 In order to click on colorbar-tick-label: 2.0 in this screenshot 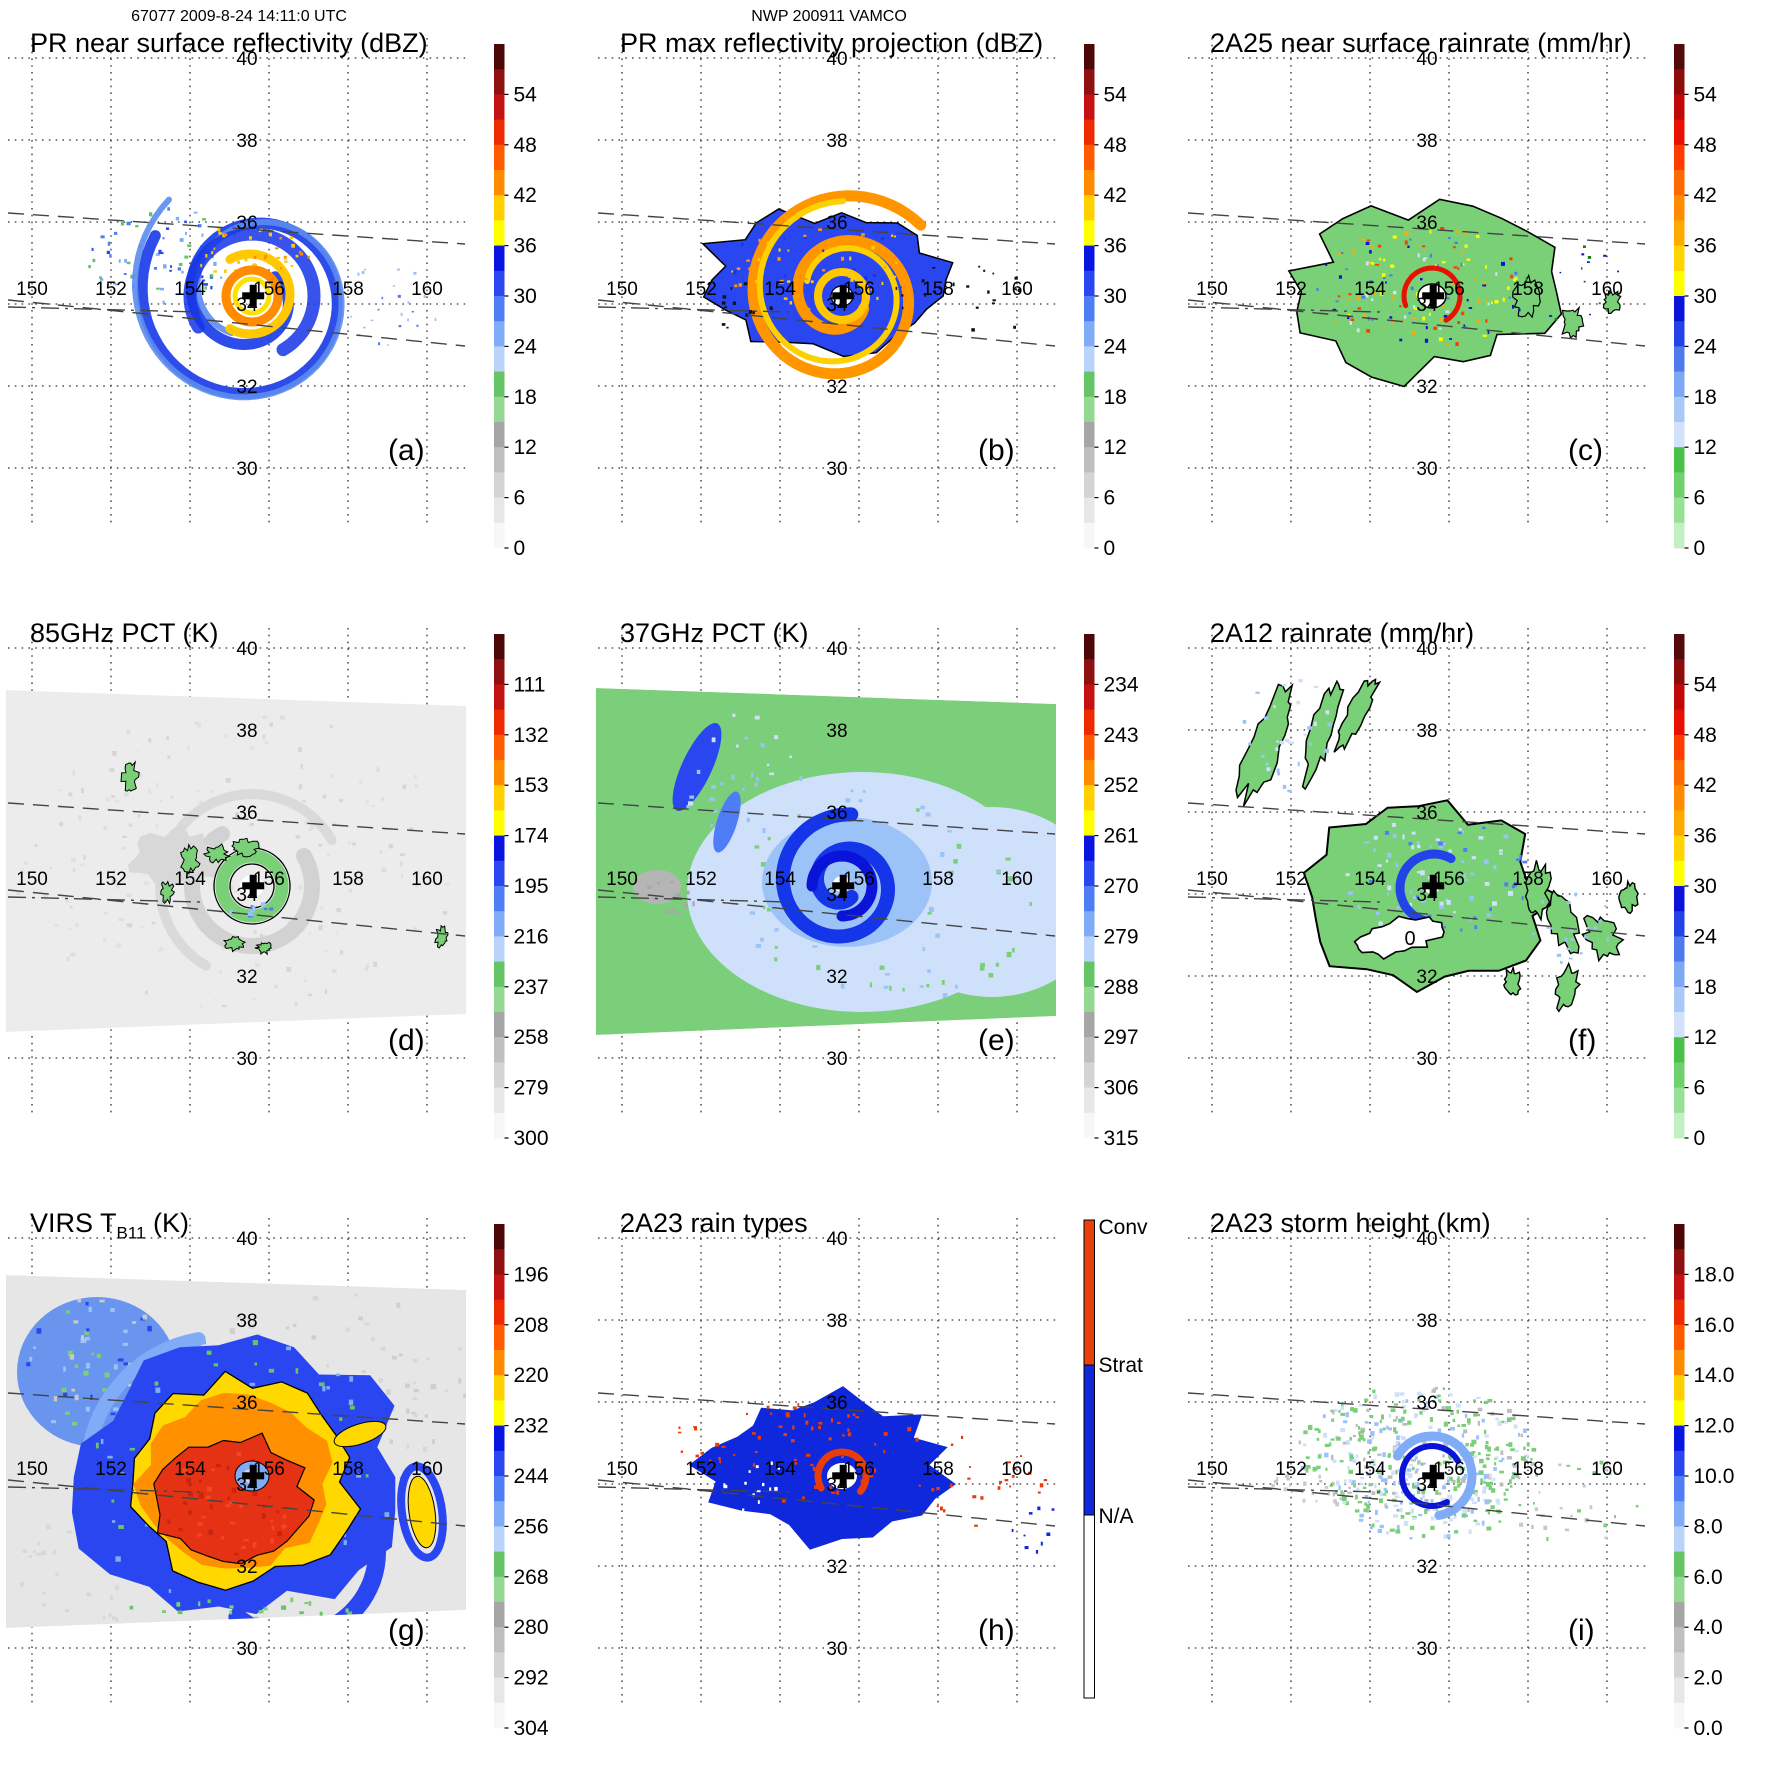, I will do `click(1708, 1678)`.